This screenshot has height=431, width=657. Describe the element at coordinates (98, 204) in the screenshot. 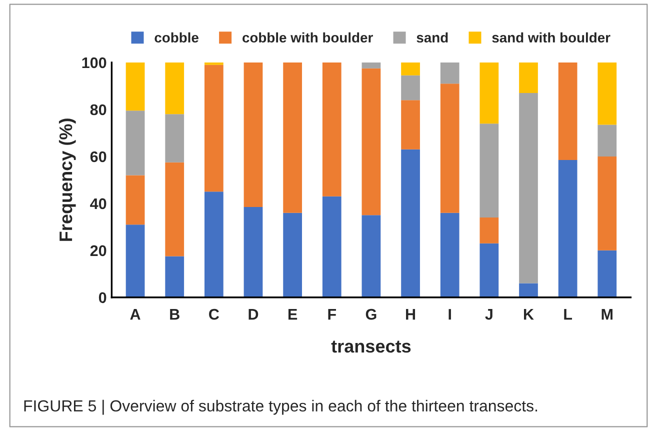

I see `y-tick-label: 40` at that location.